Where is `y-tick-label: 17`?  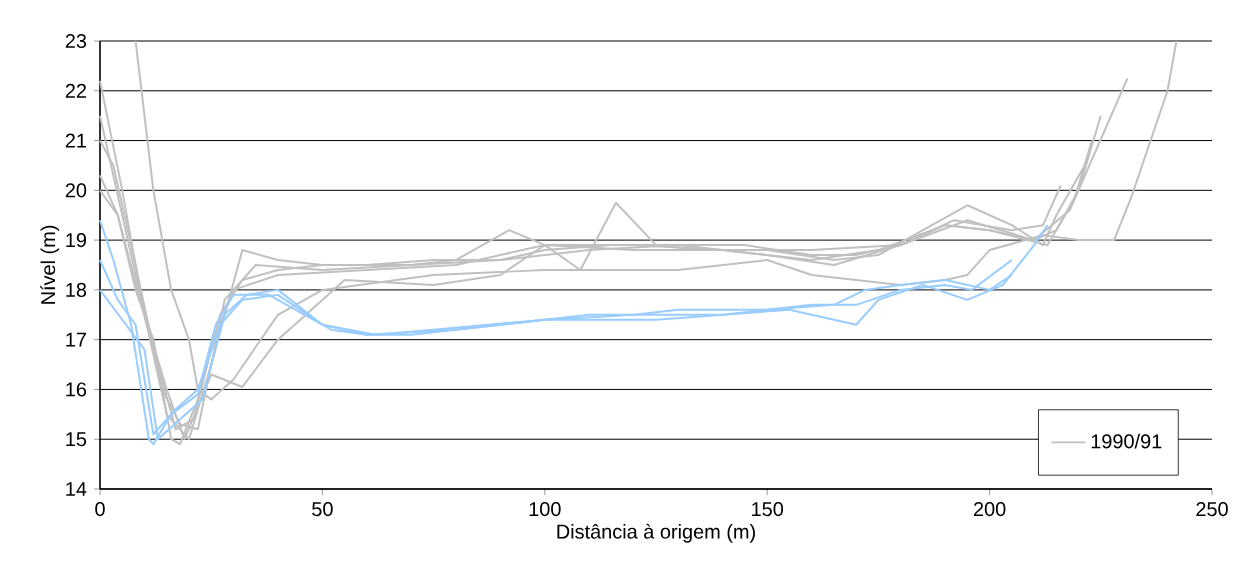
y-tick-label: 17 is located at coordinates (76, 339).